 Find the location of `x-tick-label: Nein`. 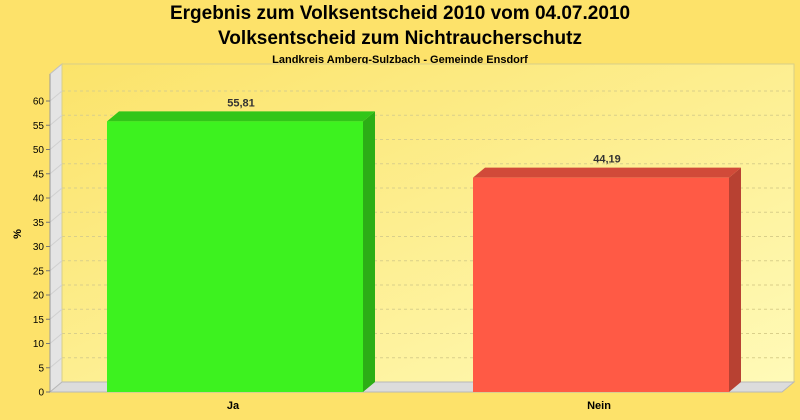

x-tick-label: Nein is located at coordinates (599, 406).